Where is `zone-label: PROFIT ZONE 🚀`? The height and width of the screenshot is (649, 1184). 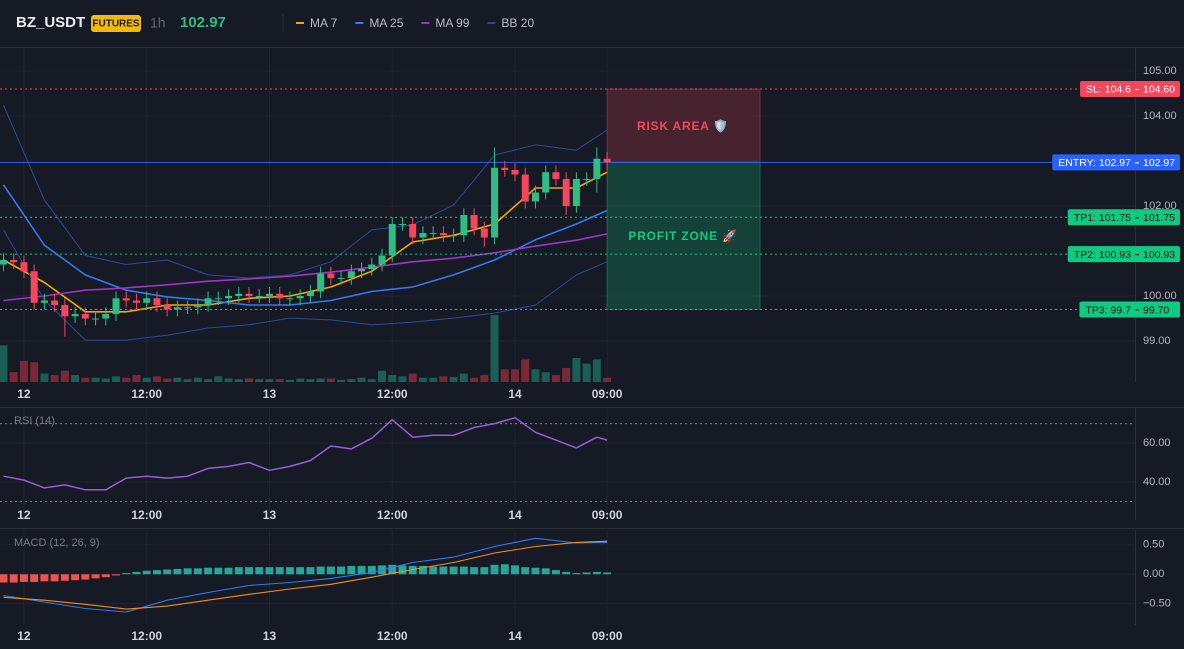
zone-label: PROFIT ZONE 🚀 is located at coordinates (682, 236).